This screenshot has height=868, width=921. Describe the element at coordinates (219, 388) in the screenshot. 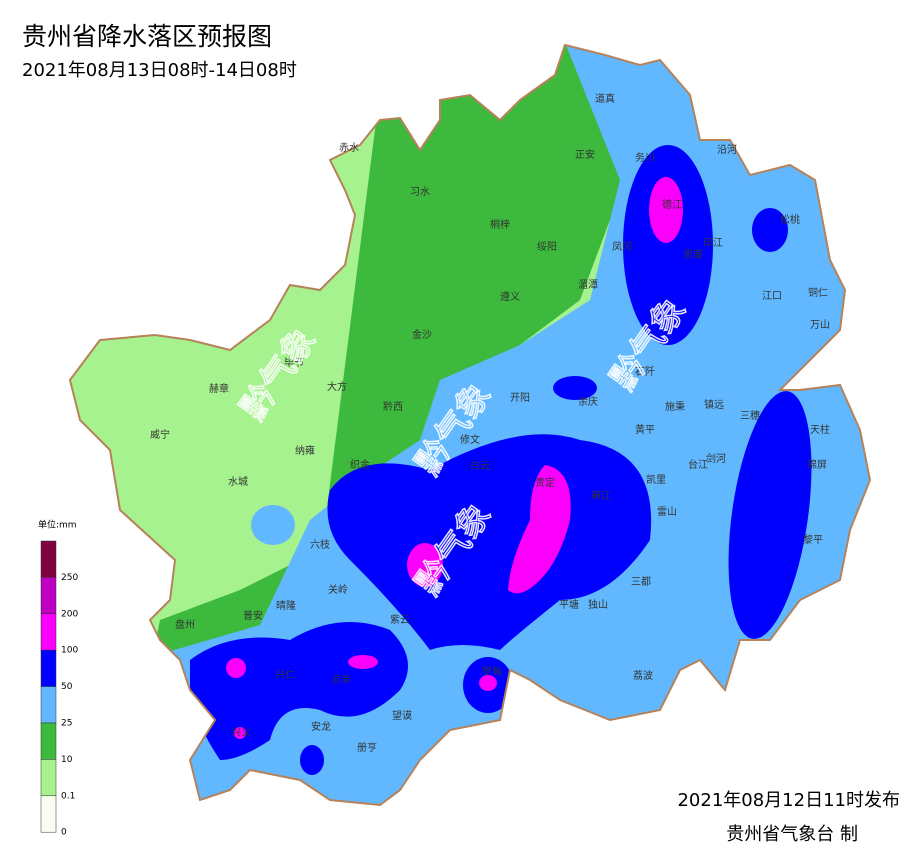

I see `county-label: 赫章` at that location.